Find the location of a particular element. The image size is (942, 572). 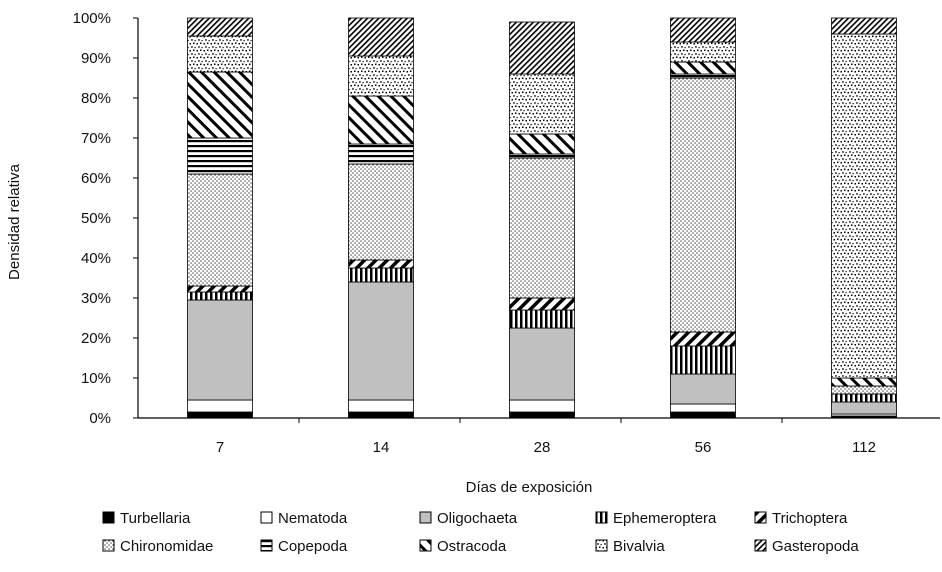

y-tick-label: 60% is located at coordinates (96, 178).